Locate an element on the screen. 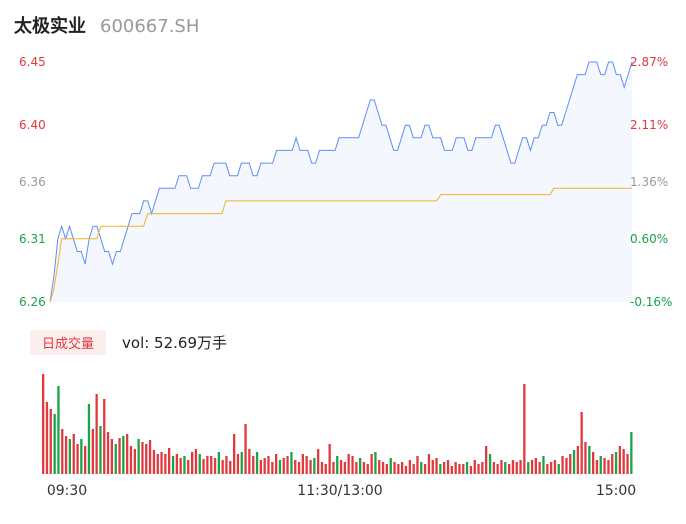  x-tick-time: 09:30 is located at coordinates (67, 491).